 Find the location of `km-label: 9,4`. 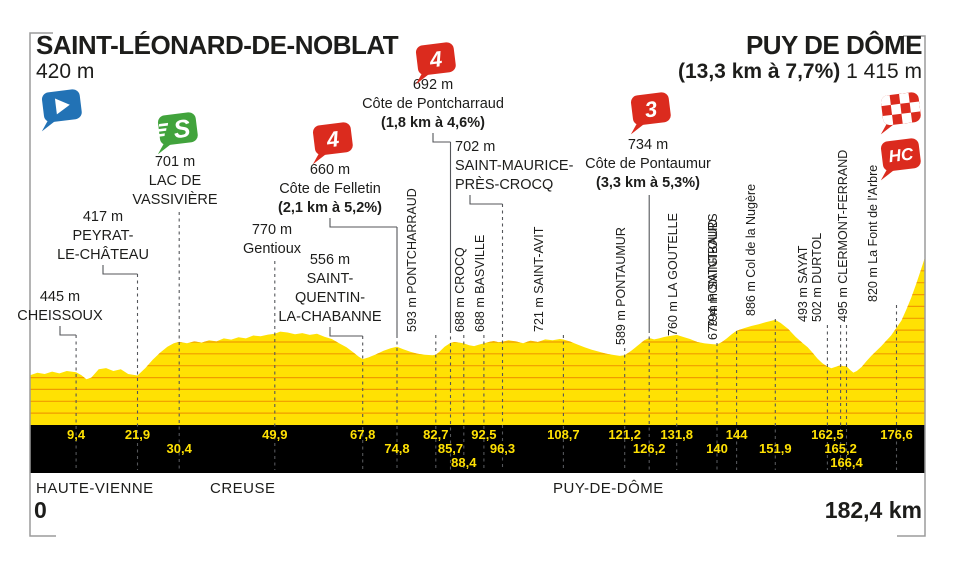

km-label: 9,4 is located at coordinates (76, 434).